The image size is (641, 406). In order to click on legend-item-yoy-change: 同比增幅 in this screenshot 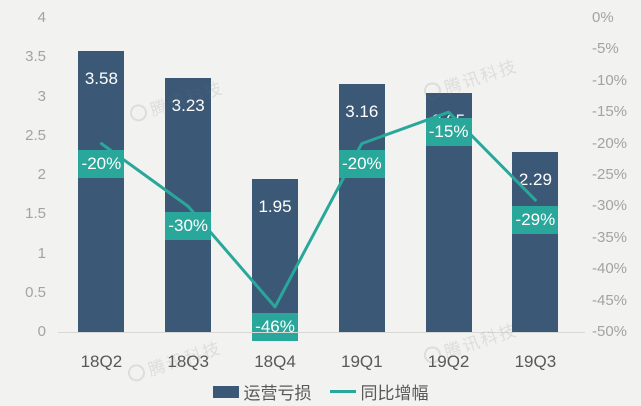, I will do `click(379, 391)`.